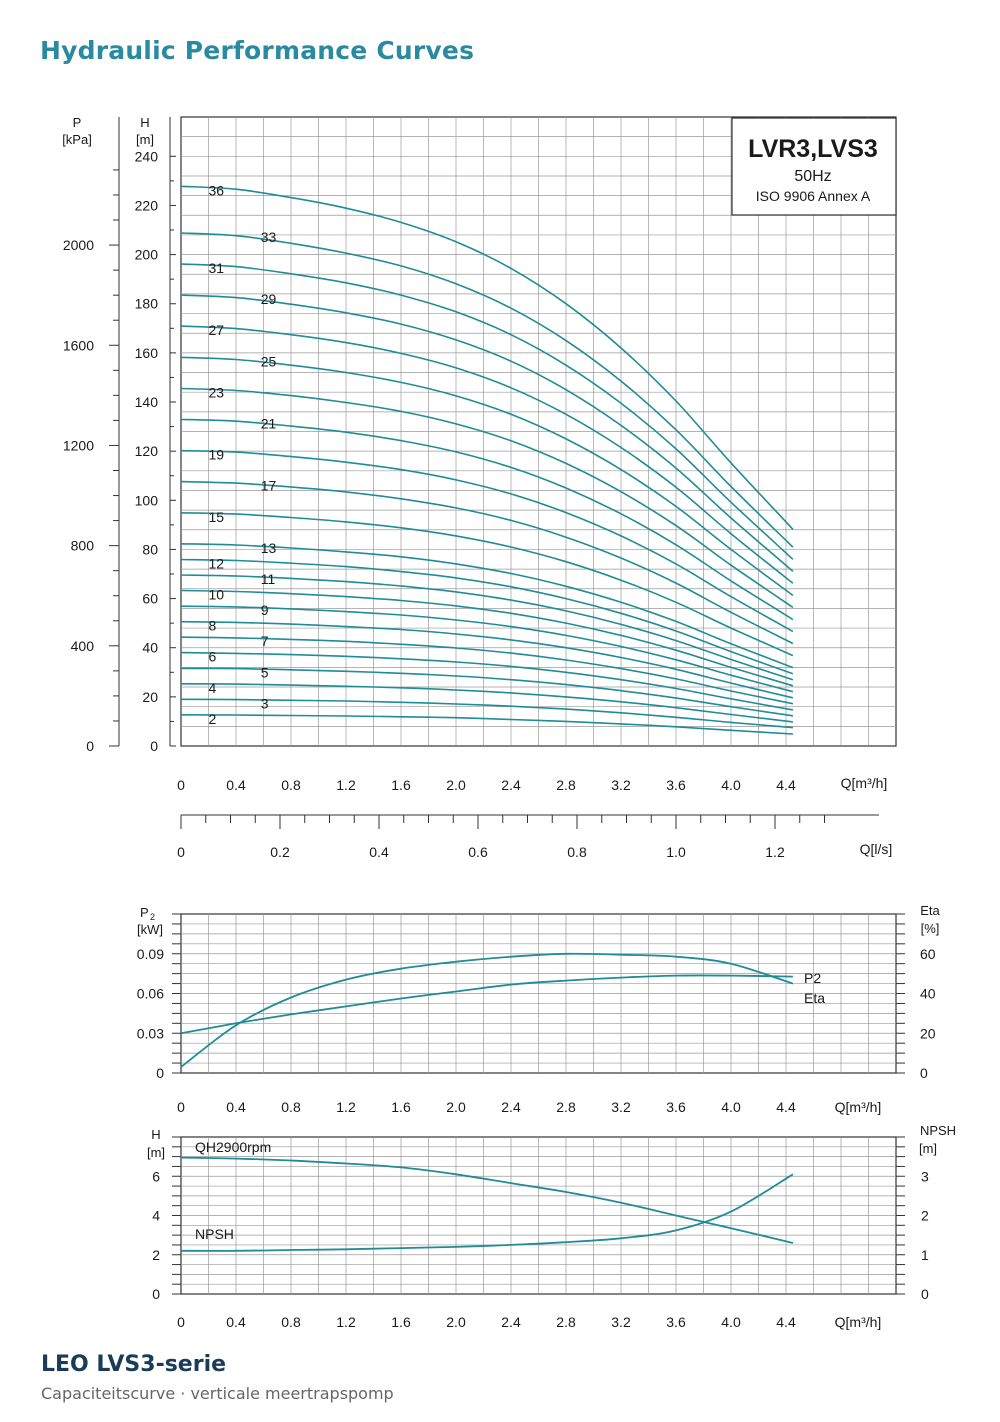 The width and height of the screenshot is (1000, 1422). What do you see at coordinates (150, 648) in the screenshot?
I see `h-tick-label: 40` at bounding box center [150, 648].